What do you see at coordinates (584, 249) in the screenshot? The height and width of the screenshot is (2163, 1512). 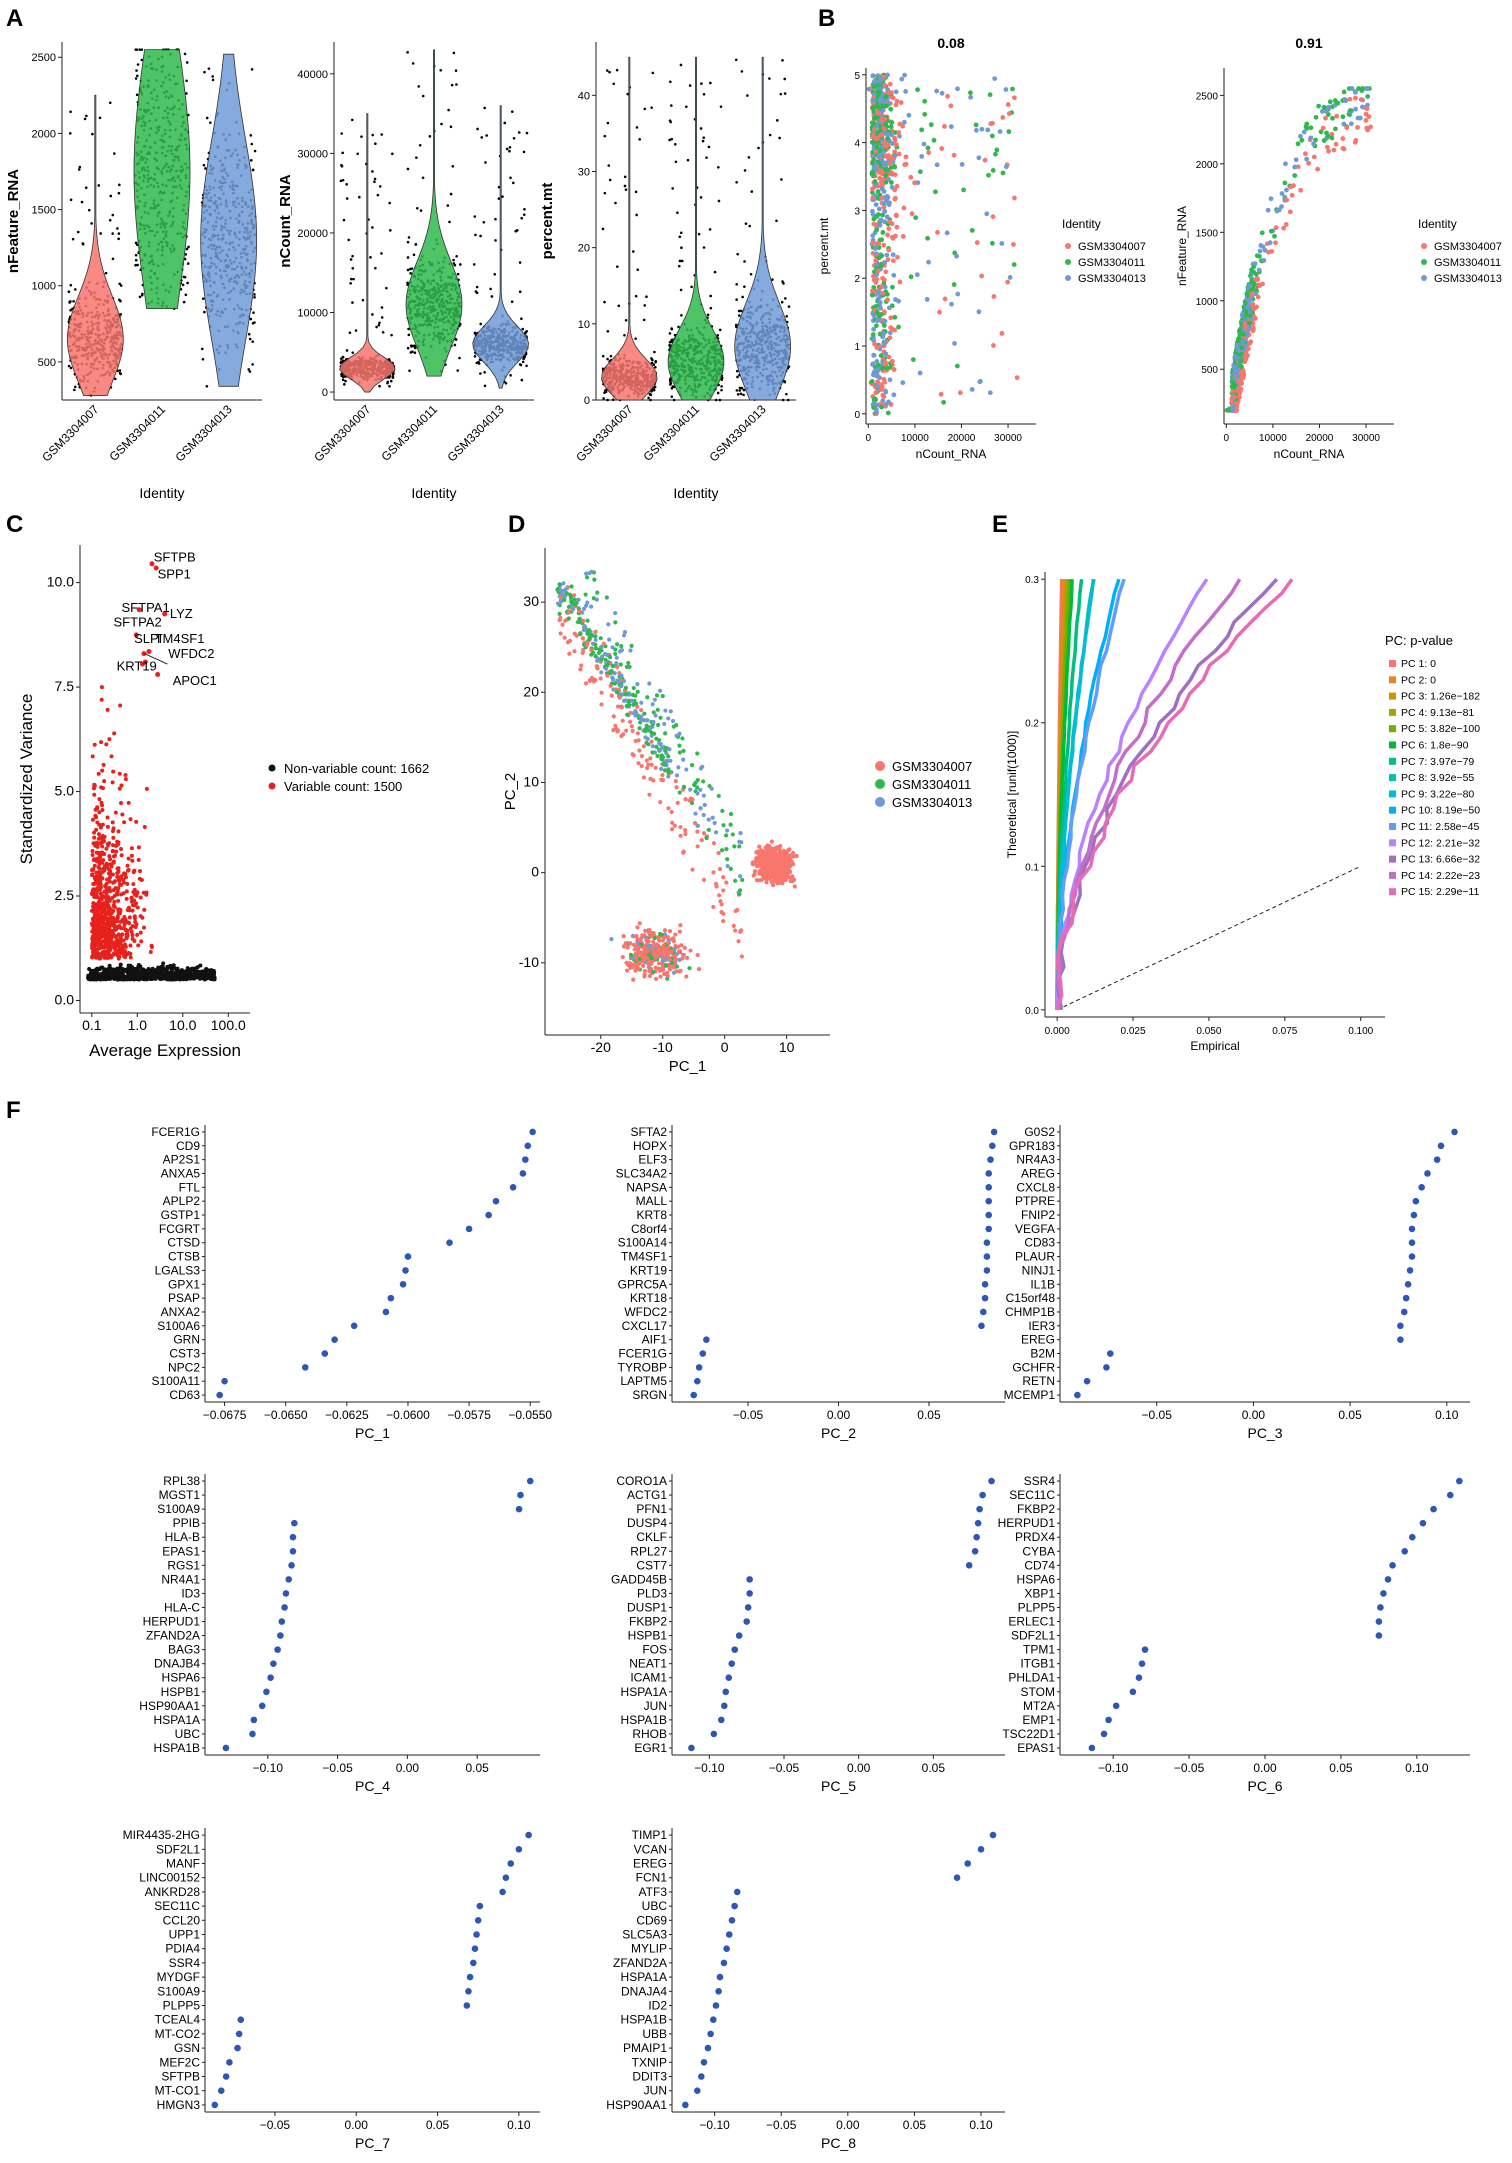 I see `y-tick-label: 20` at bounding box center [584, 249].